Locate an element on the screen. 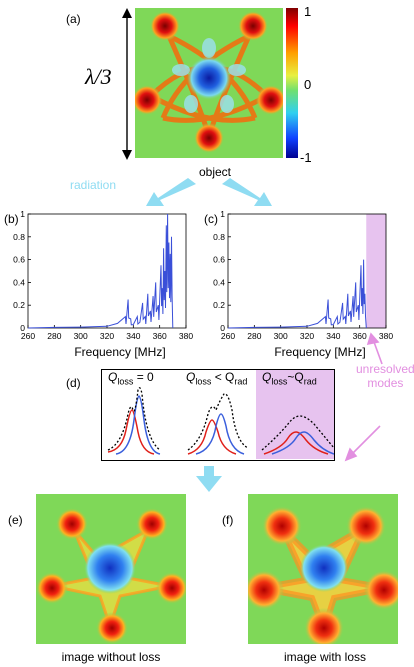 This screenshot has height=667, width=414. image-with-loss is located at coordinates (323, 569).